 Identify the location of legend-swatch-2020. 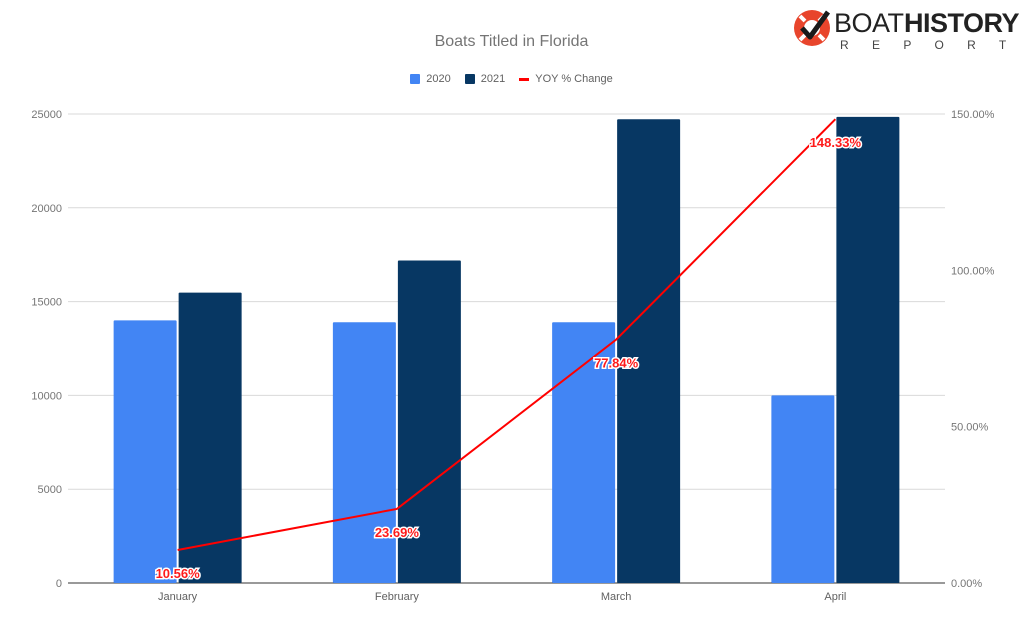
(415, 79).